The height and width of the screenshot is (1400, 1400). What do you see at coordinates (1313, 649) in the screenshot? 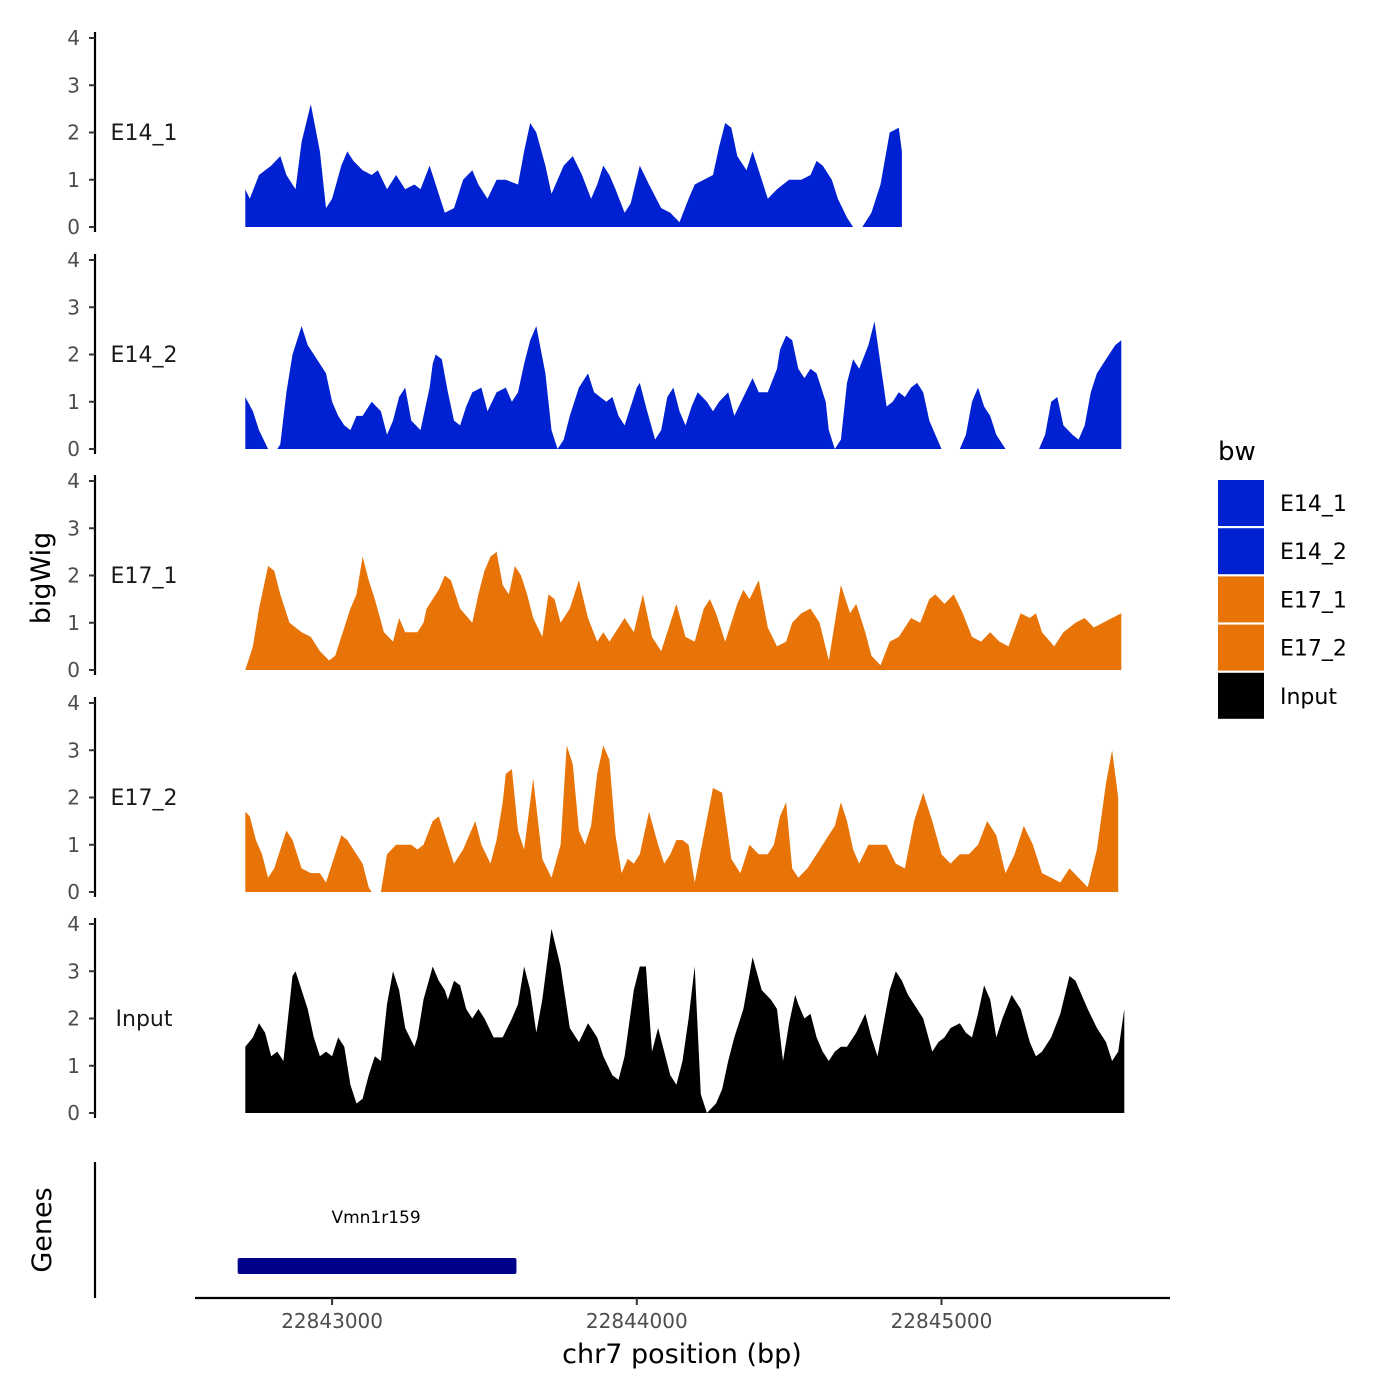
I see `legend-label: E17_2` at bounding box center [1313, 649].